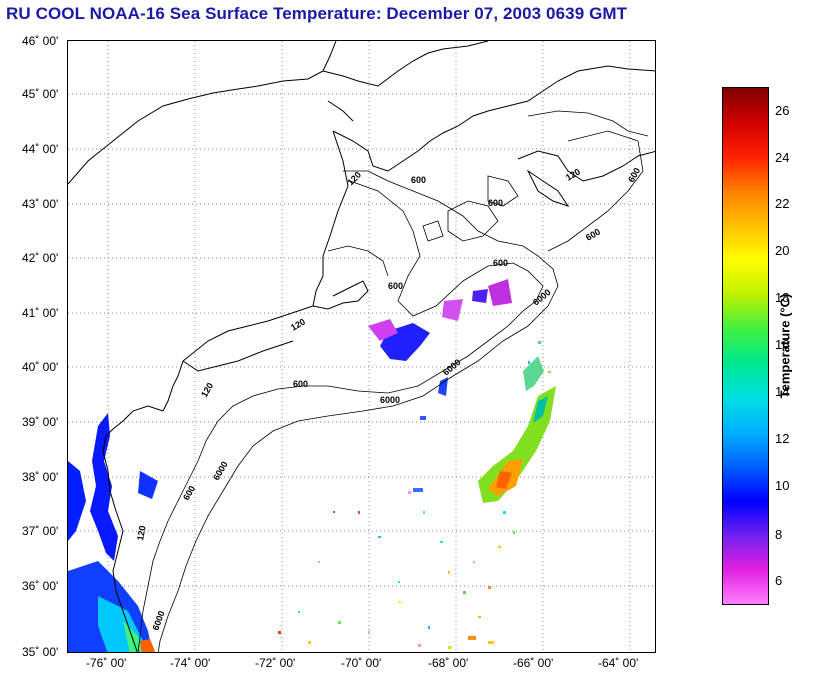 The height and width of the screenshot is (673, 817). I want to click on lon-label: -74˚ 00', so click(190, 663).